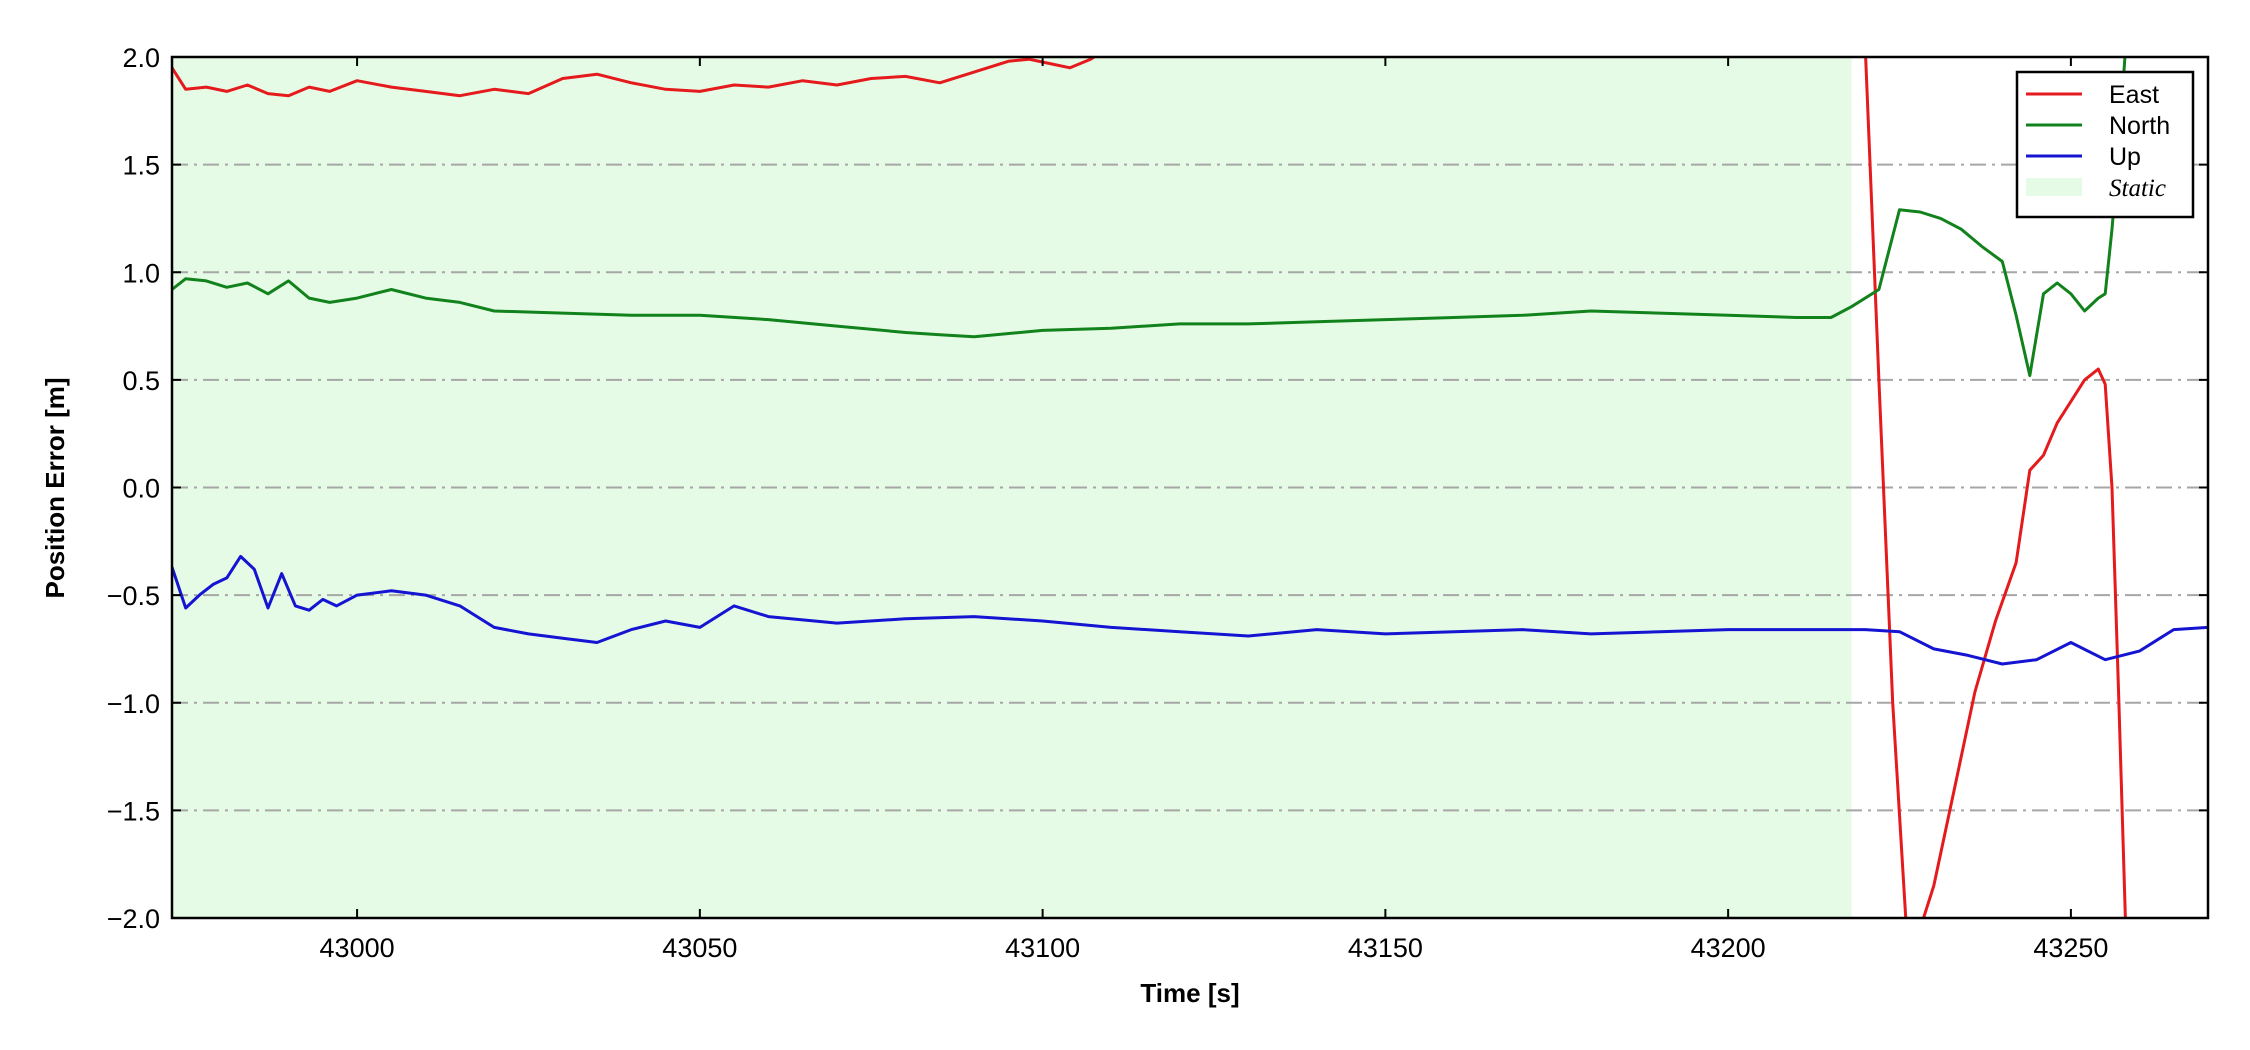 This screenshot has width=2250, height=1050. What do you see at coordinates (2105, 144) in the screenshot?
I see `legend: East North Up Static` at bounding box center [2105, 144].